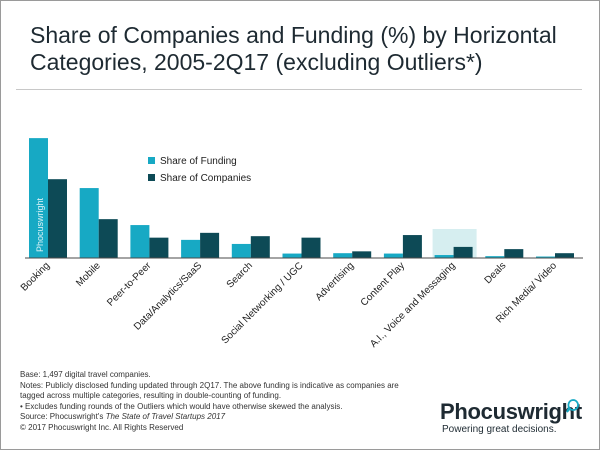  What do you see at coordinates (413, 305) in the screenshot?
I see `x-tick-label-a-i-voice-and-messaging: A.I., Voice and Messaging` at bounding box center [413, 305].